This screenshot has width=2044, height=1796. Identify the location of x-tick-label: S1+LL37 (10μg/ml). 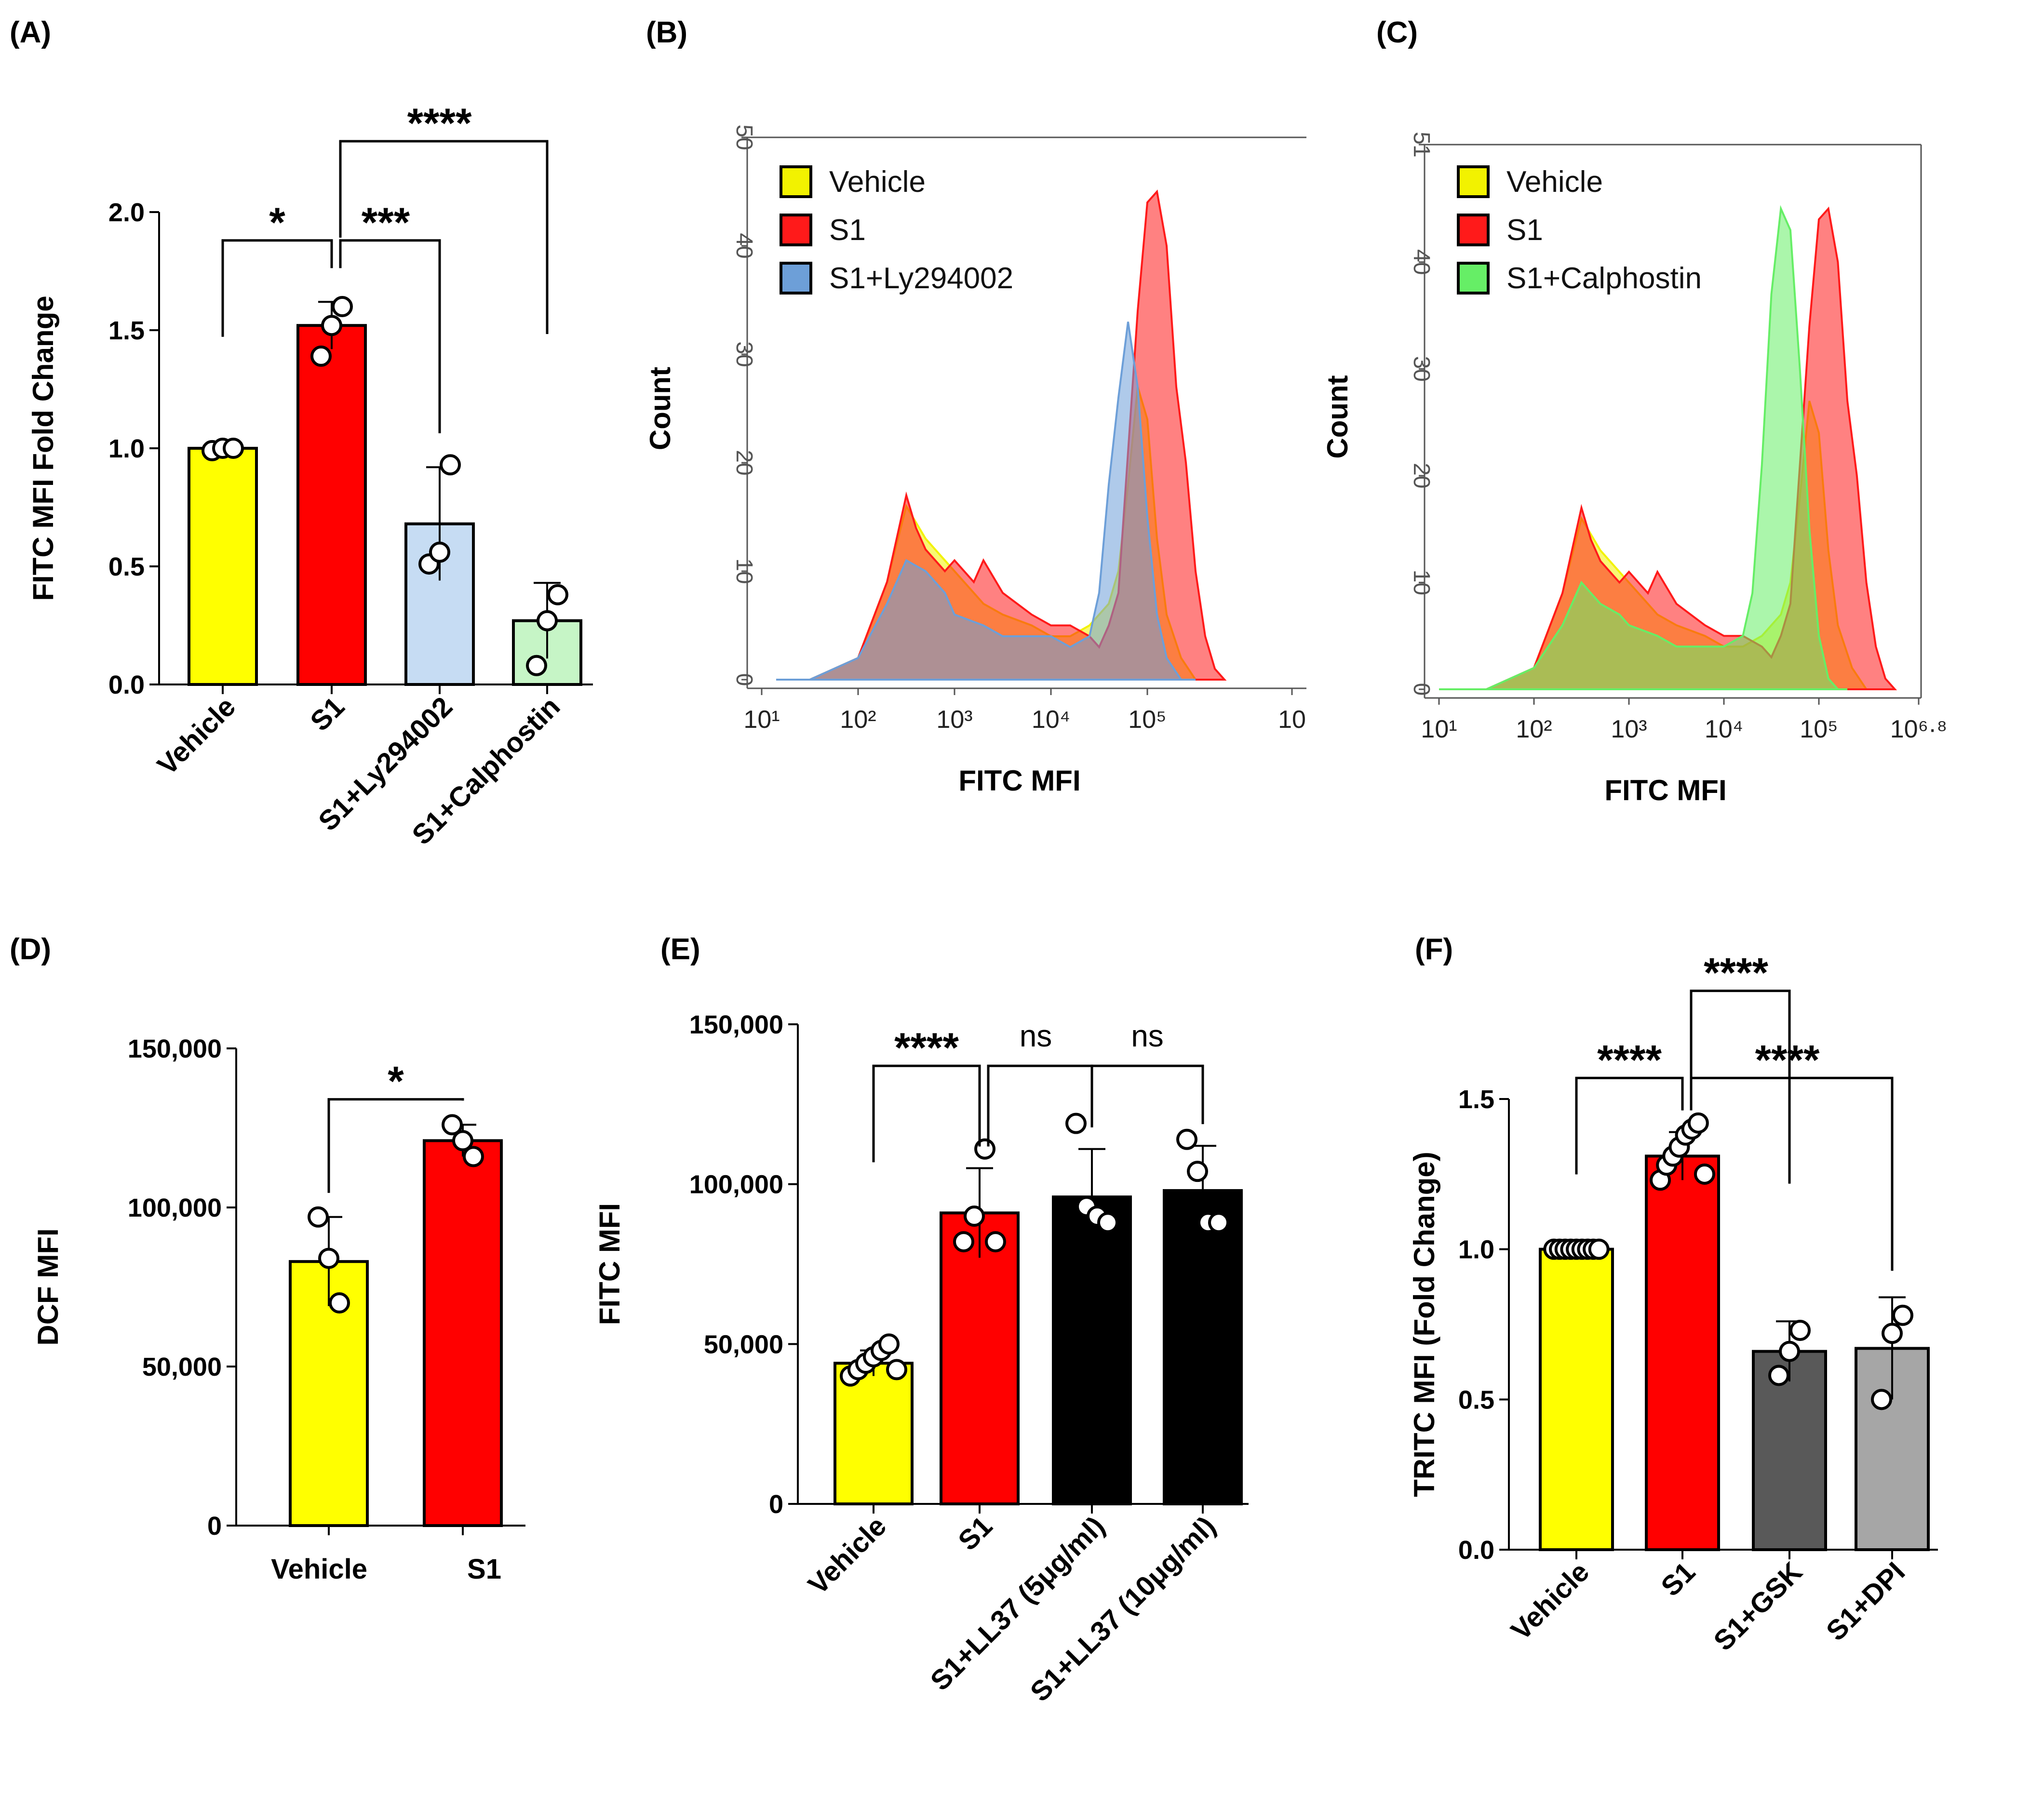
(1123, 1609).